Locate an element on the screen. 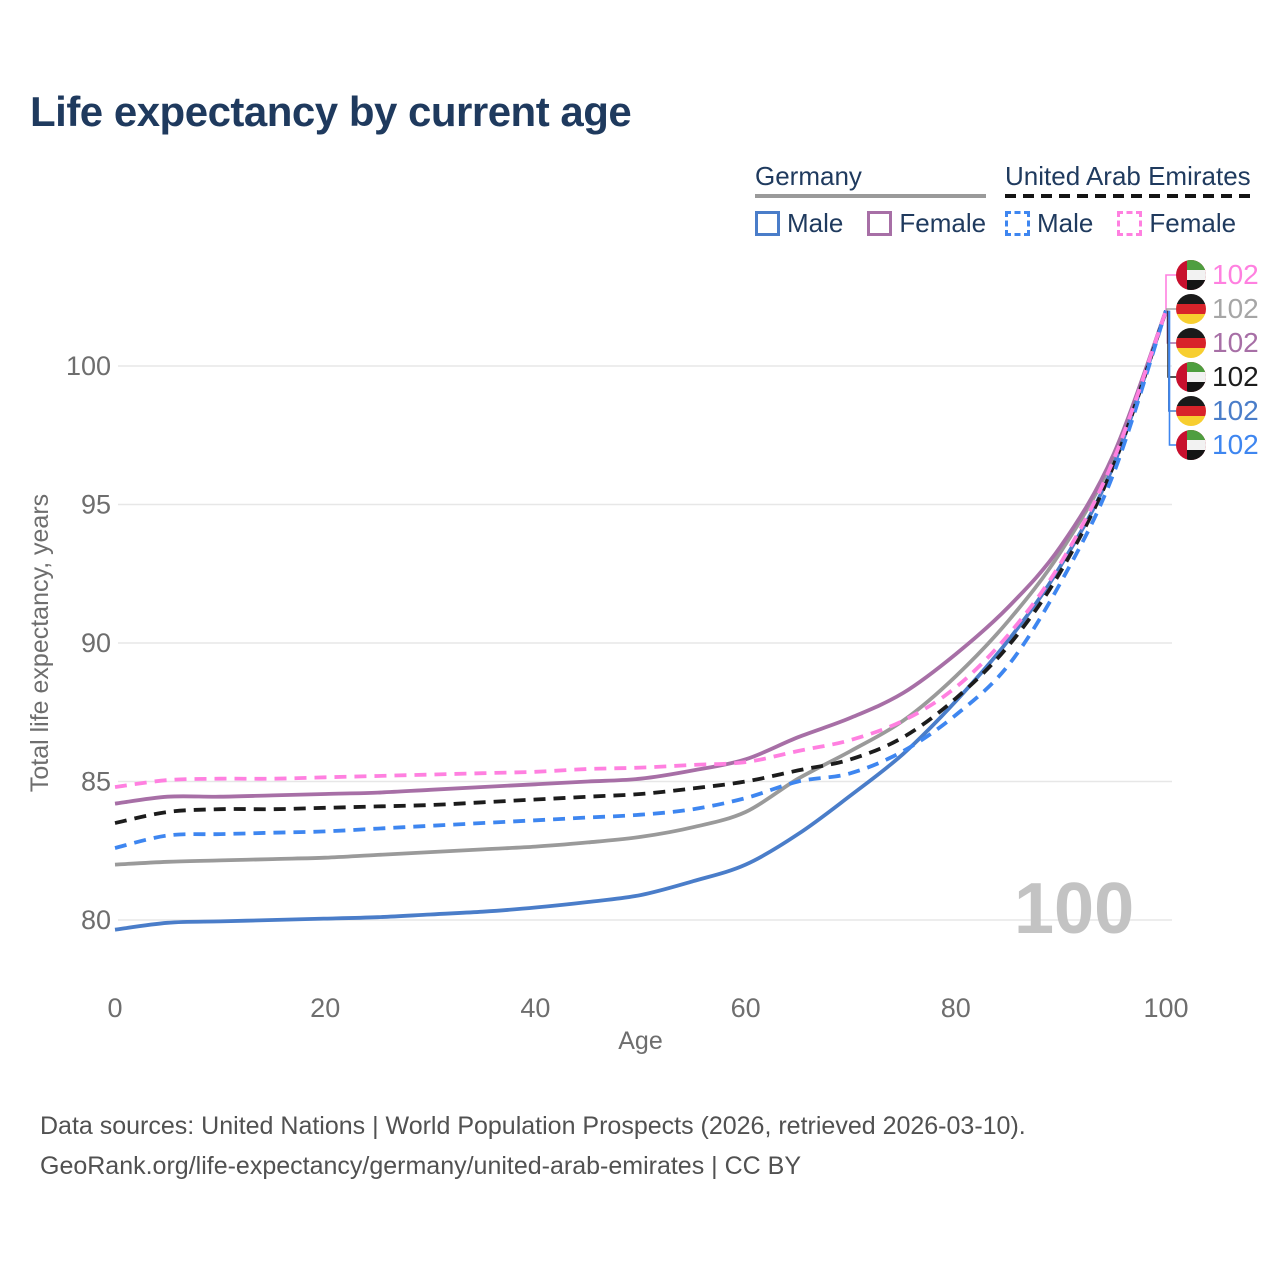 The height and width of the screenshot is (1280, 1280). y-tick-label-80: 80 is located at coordinates (96, 920).